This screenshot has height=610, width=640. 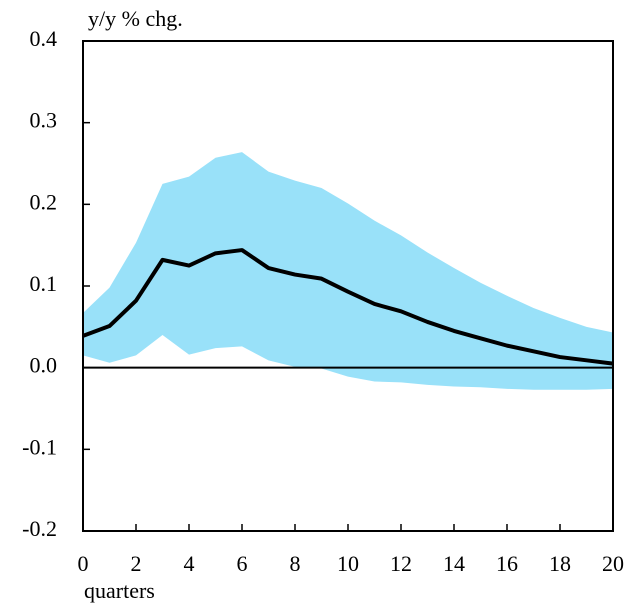 I want to click on x-tick-label: 8, so click(x=295, y=563).